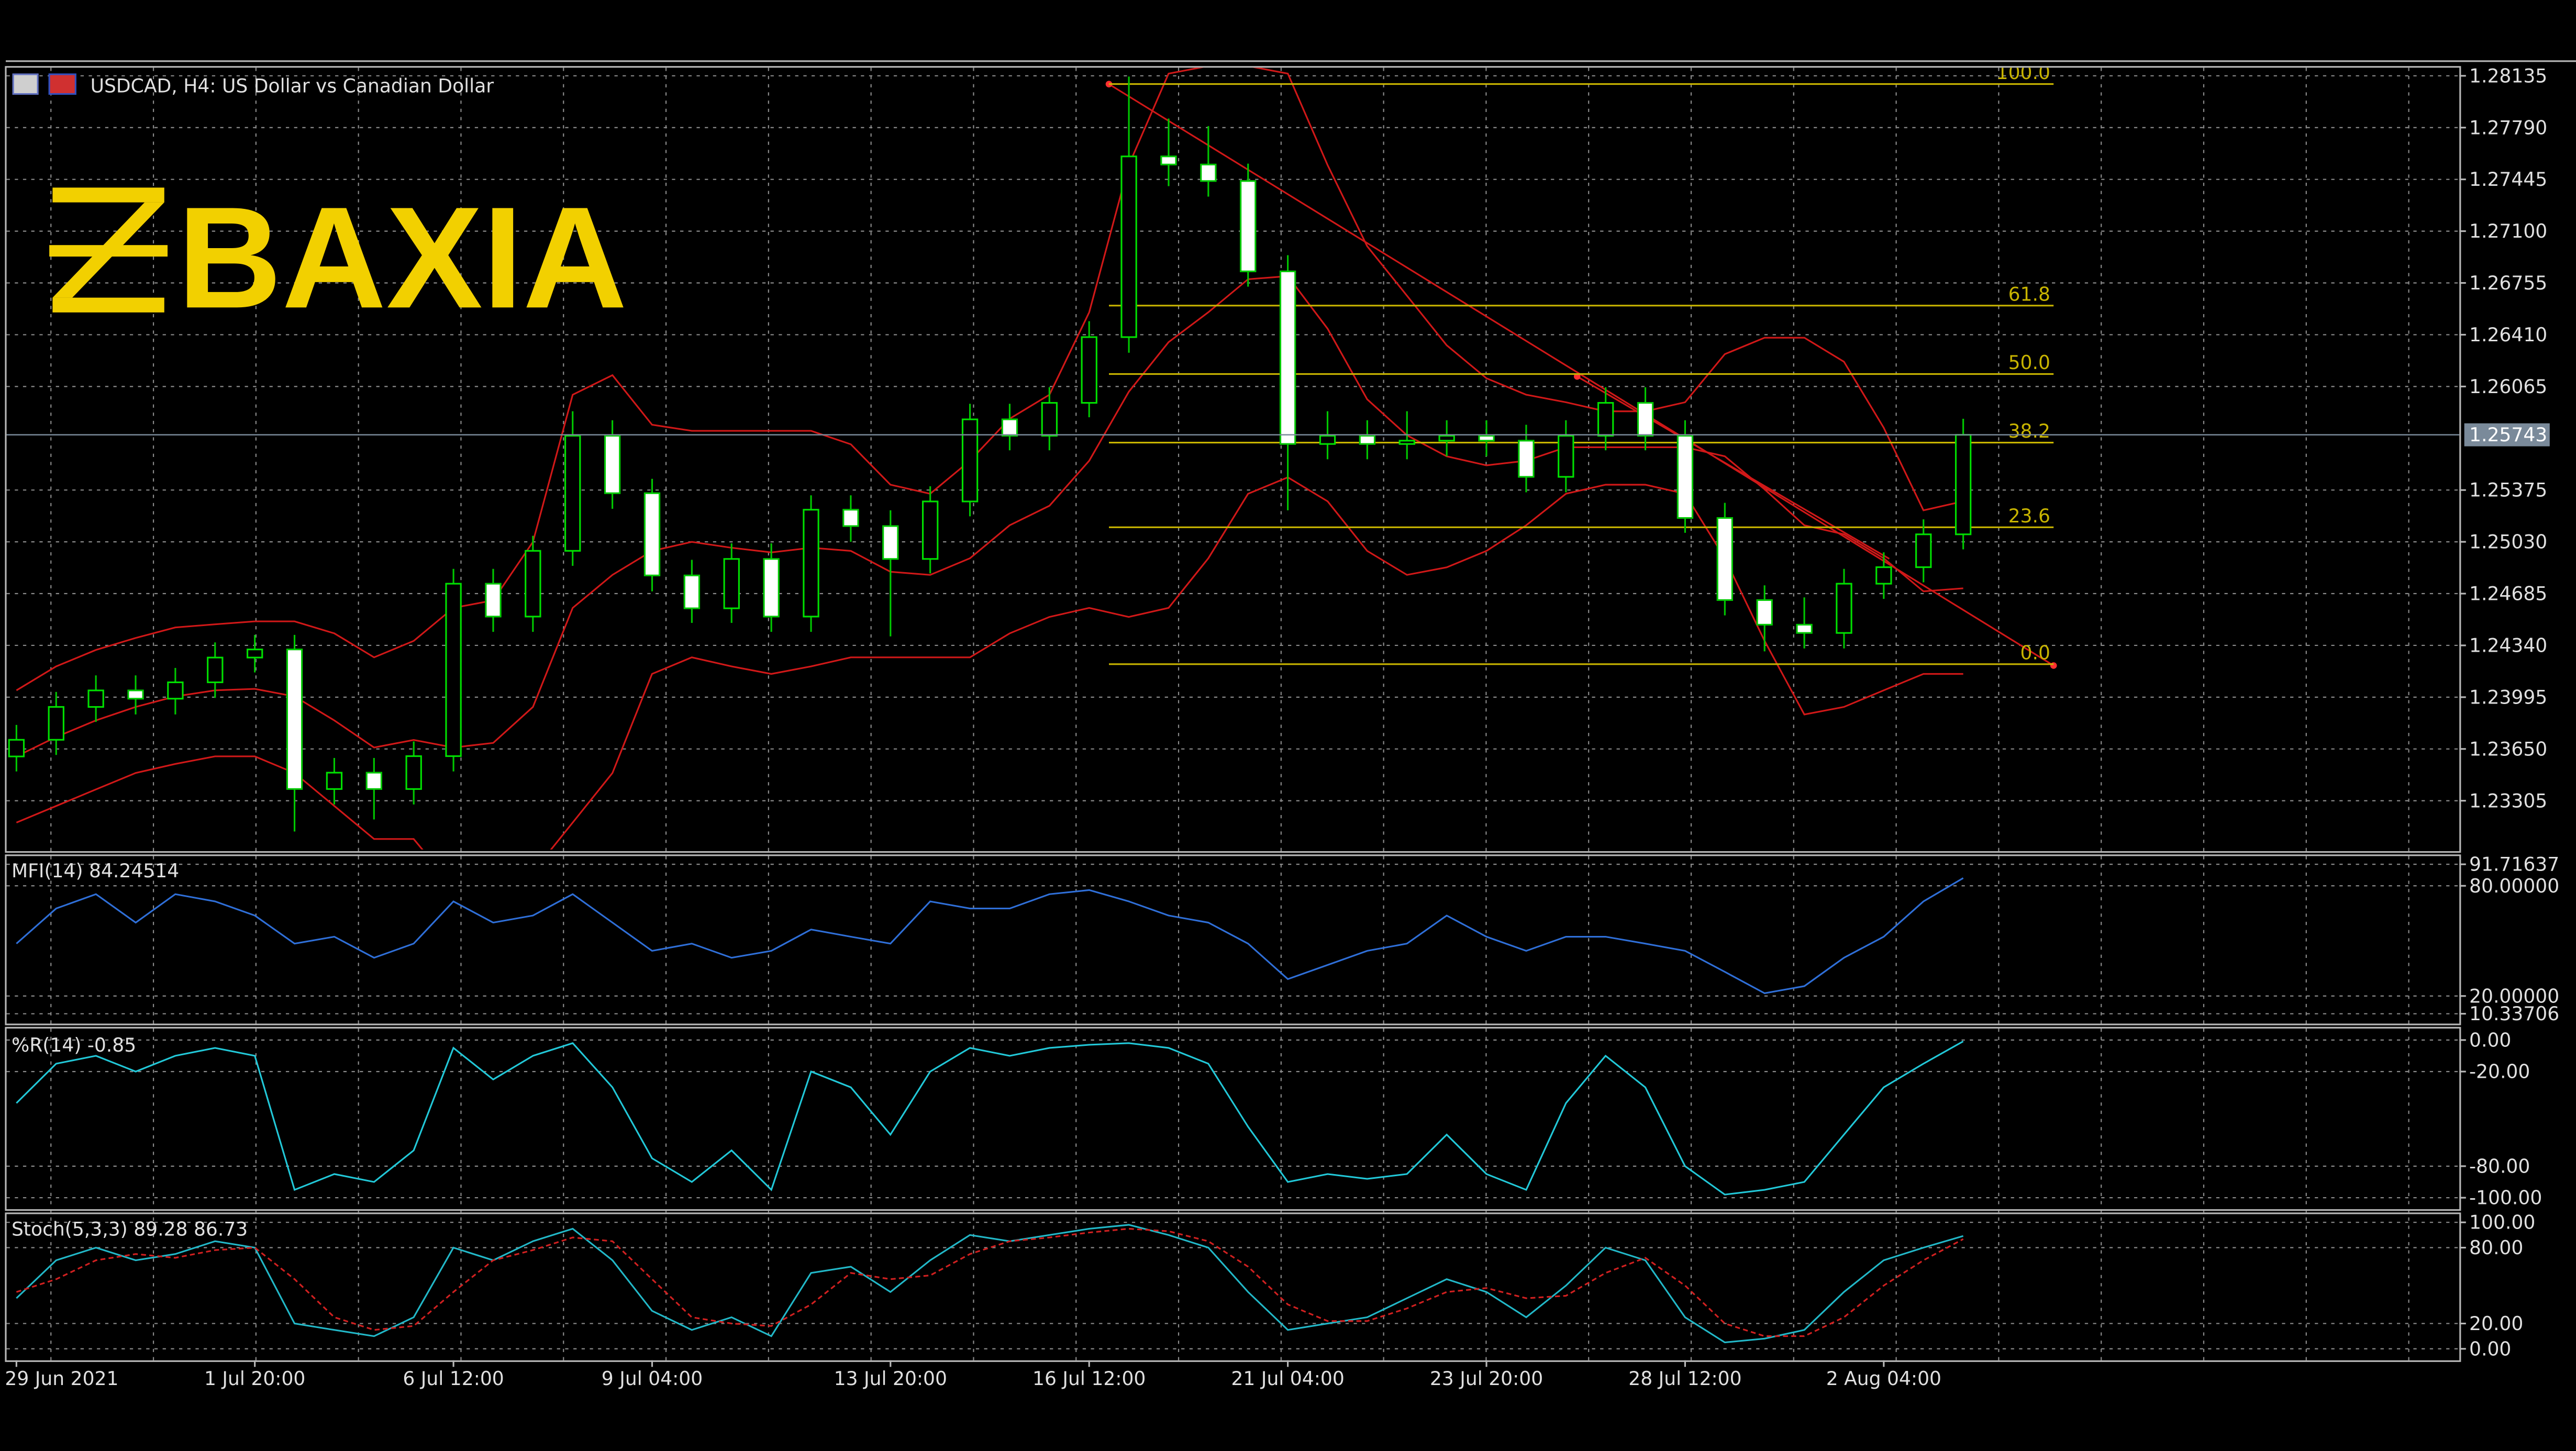  Describe the element at coordinates (2508, 646) in the screenshot. I see `y-tick-label: 1.24340` at that location.